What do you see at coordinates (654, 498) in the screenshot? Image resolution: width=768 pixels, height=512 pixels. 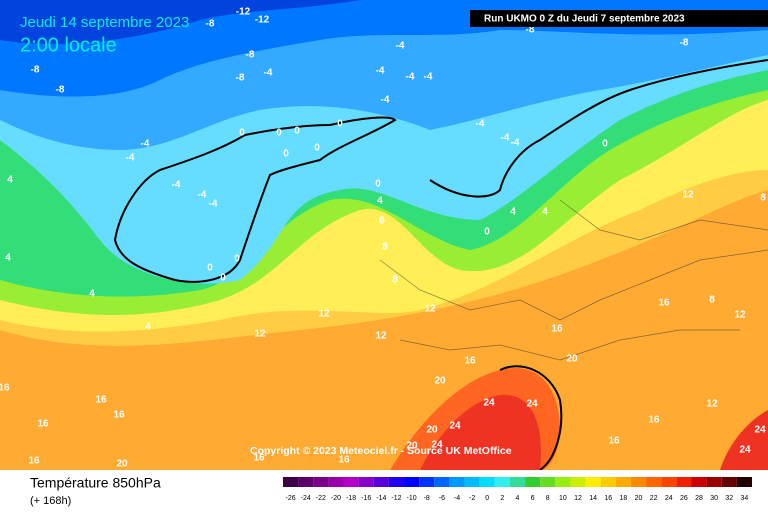 I see `scale-label: 22` at bounding box center [654, 498].